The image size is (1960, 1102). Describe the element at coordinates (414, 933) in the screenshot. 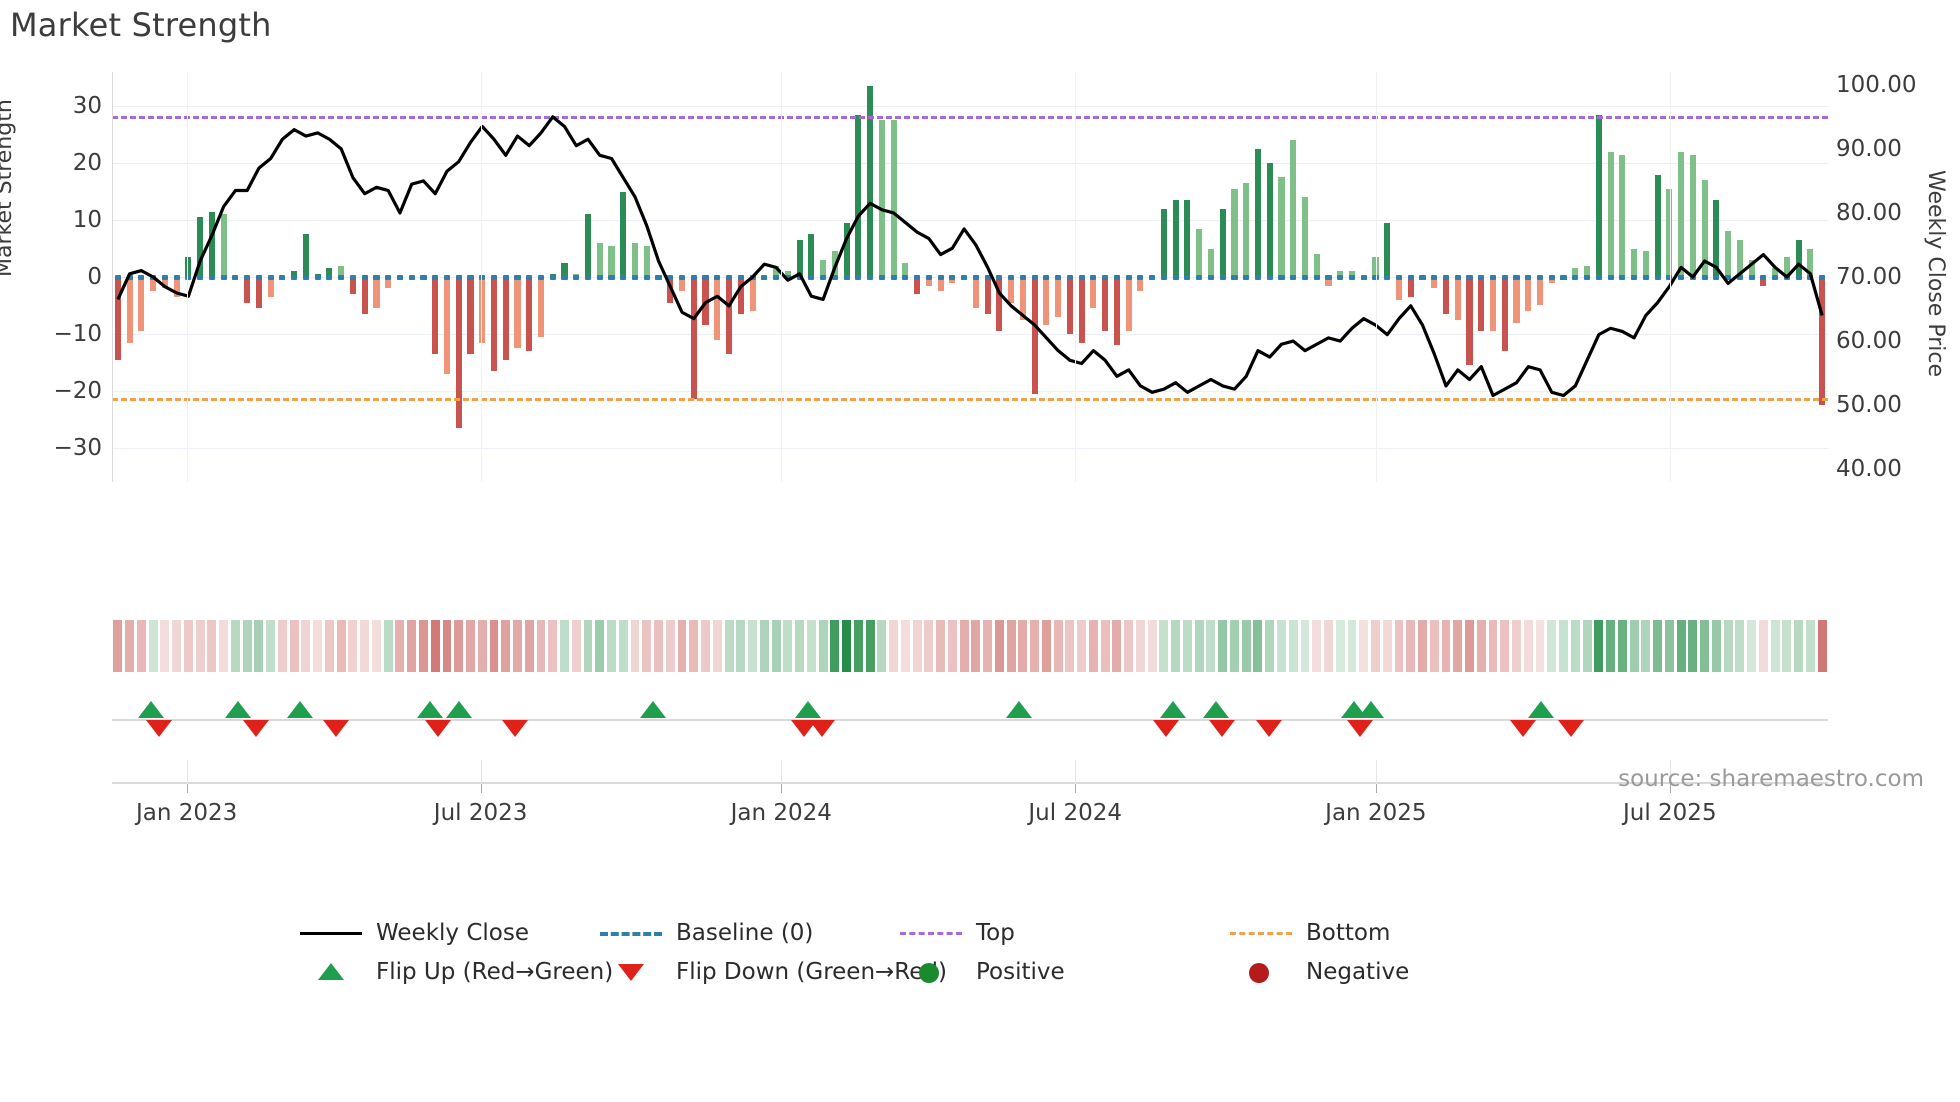

I see `legend-item-weekly-close: Weekly Close` at that location.